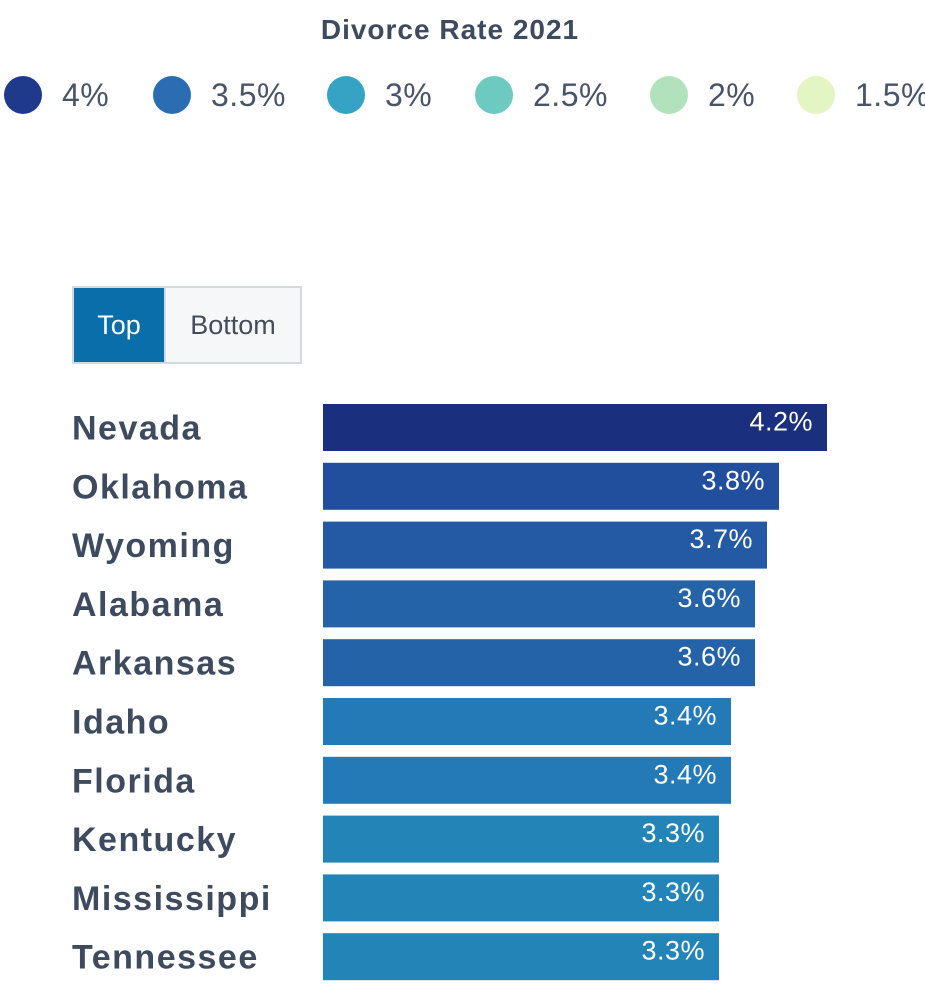 This screenshot has width=925, height=1000. What do you see at coordinates (134, 781) in the screenshot?
I see `state-label: Florida` at bounding box center [134, 781].